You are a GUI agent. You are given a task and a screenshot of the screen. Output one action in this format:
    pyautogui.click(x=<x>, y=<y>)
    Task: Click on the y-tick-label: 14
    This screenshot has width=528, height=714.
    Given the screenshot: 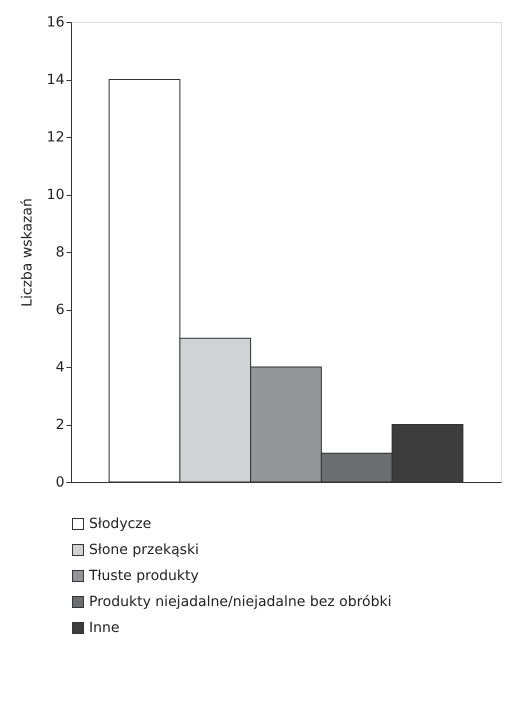 What is the action you would take?
    pyautogui.click(x=55, y=80)
    